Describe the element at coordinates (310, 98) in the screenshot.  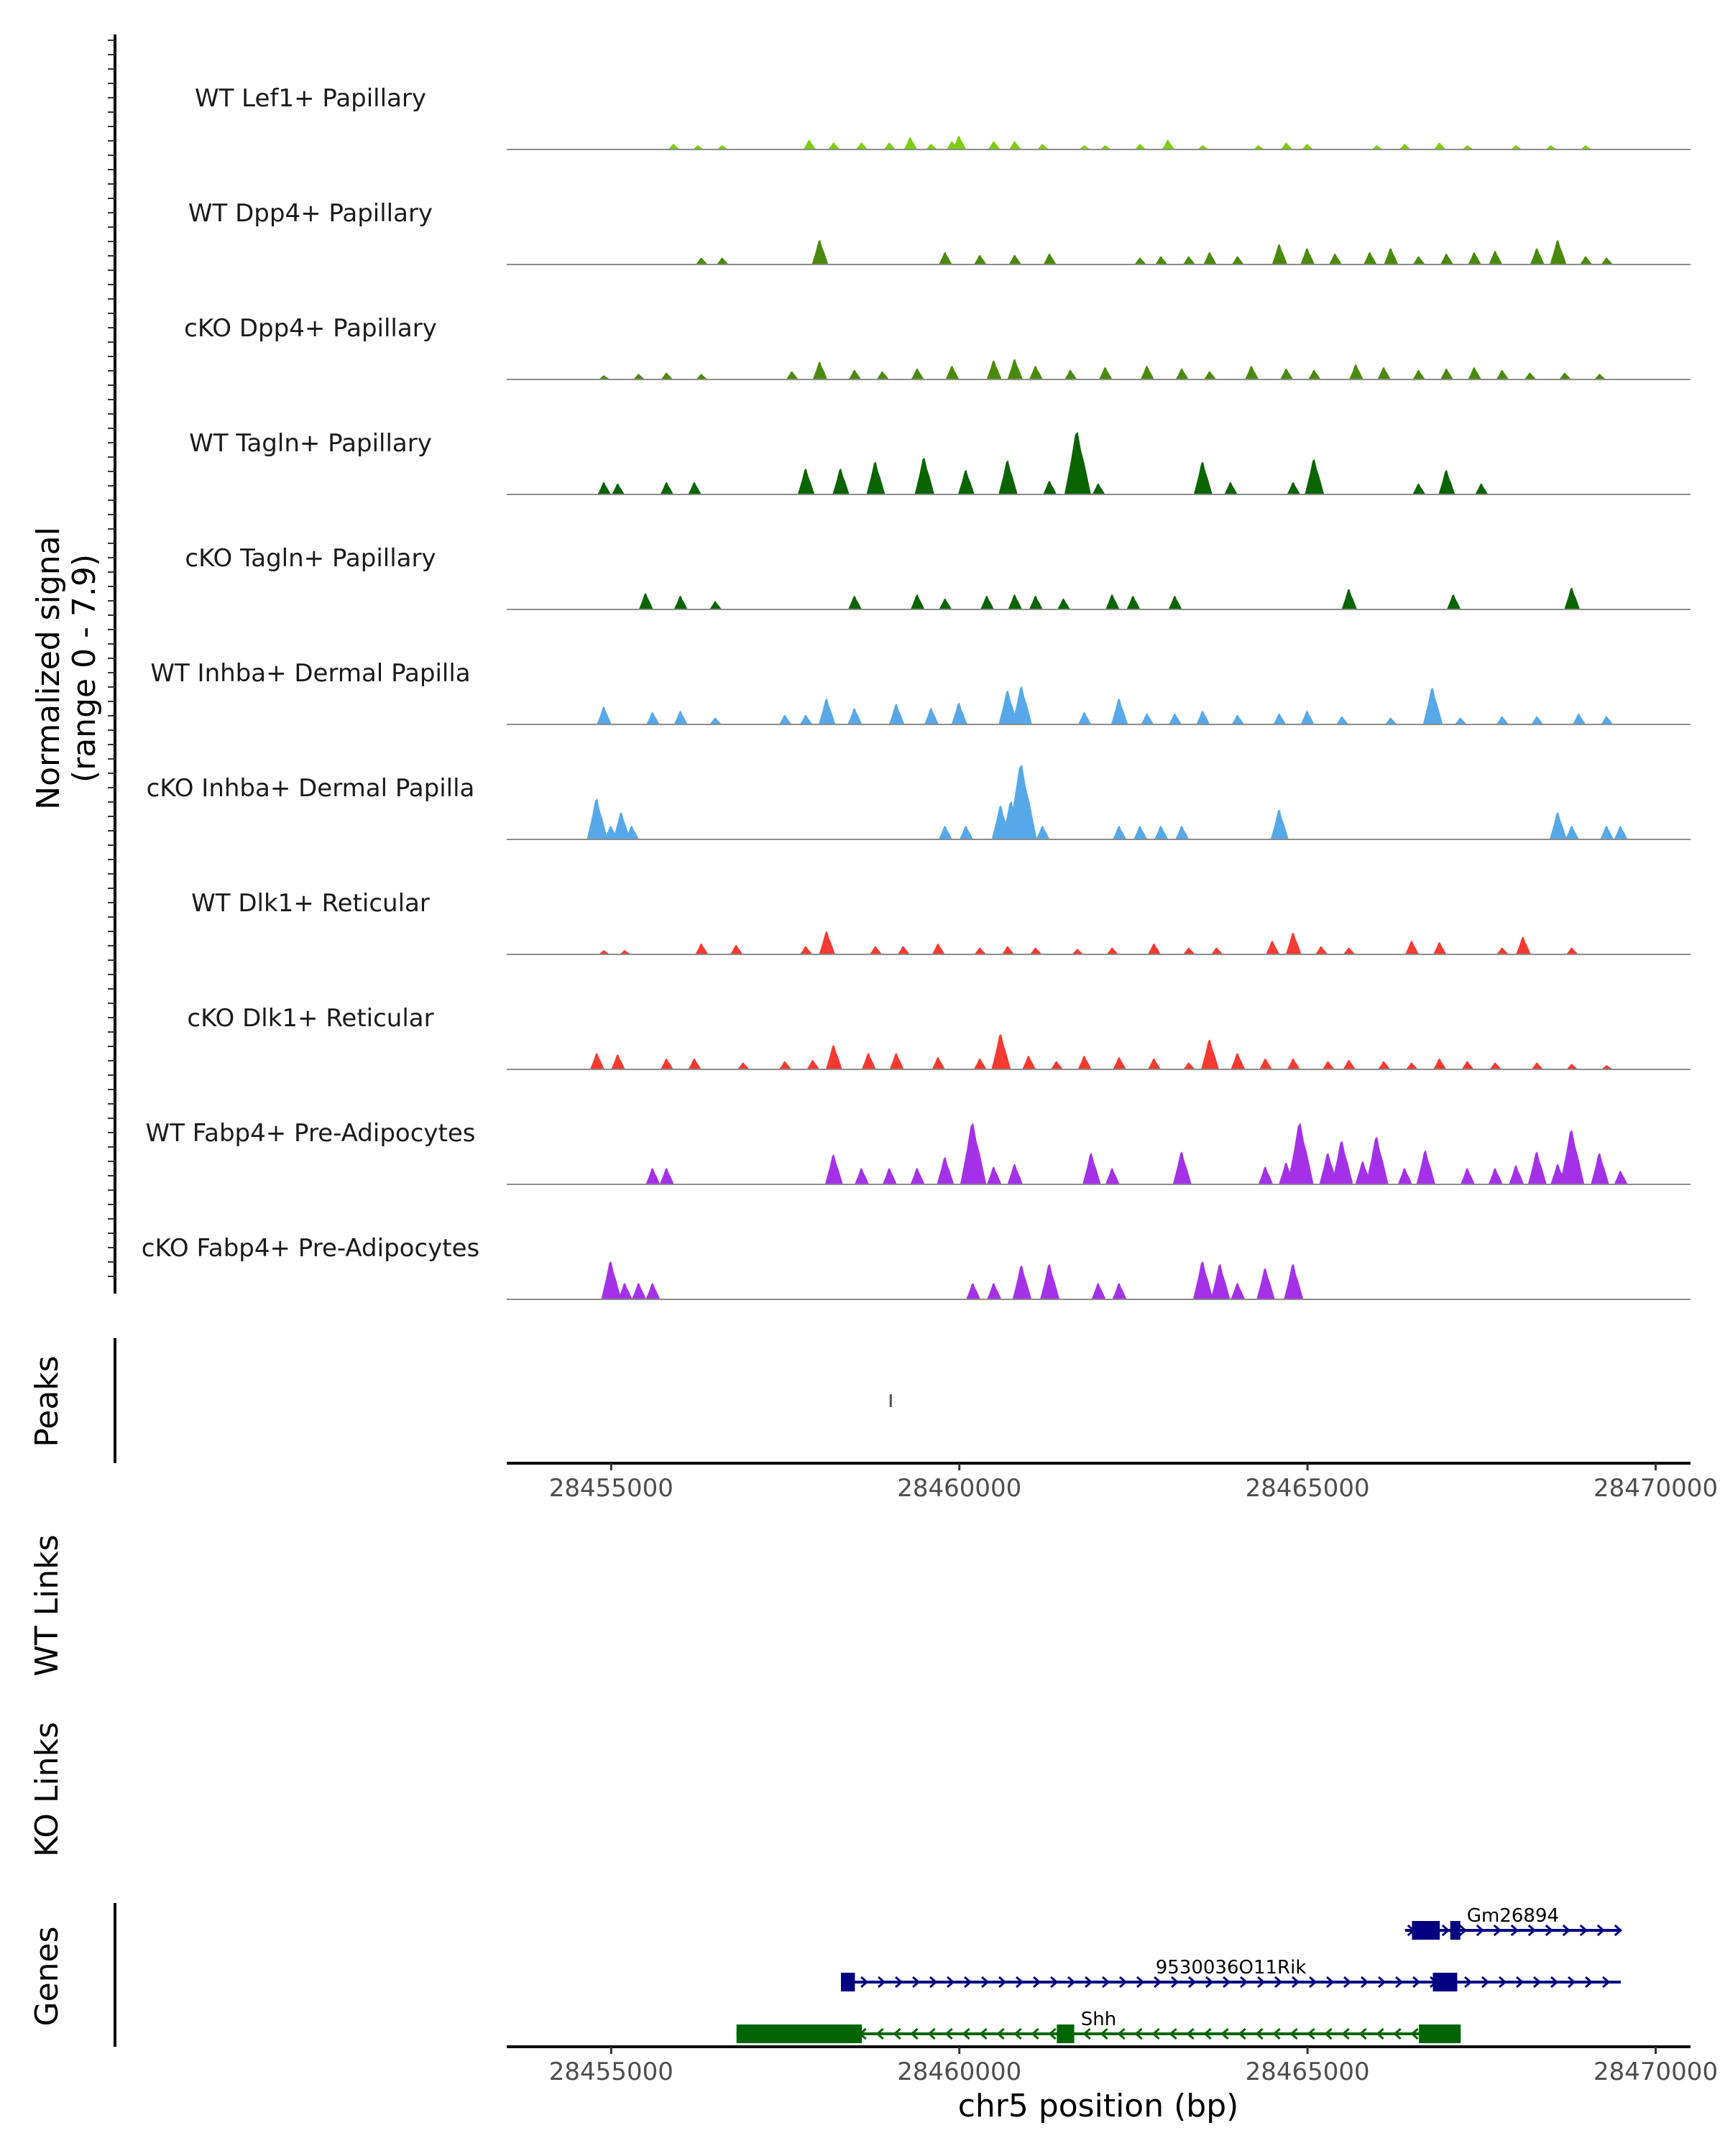
I see `track-label: WT Lef1+ Papillary` at that location.